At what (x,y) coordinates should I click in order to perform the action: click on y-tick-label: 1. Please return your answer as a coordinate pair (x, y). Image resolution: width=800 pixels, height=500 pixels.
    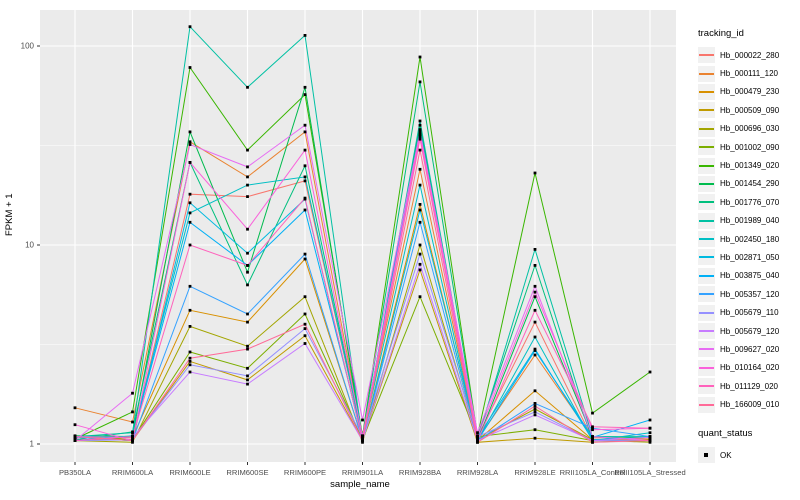
    Looking at the image, I should click on (32, 444).